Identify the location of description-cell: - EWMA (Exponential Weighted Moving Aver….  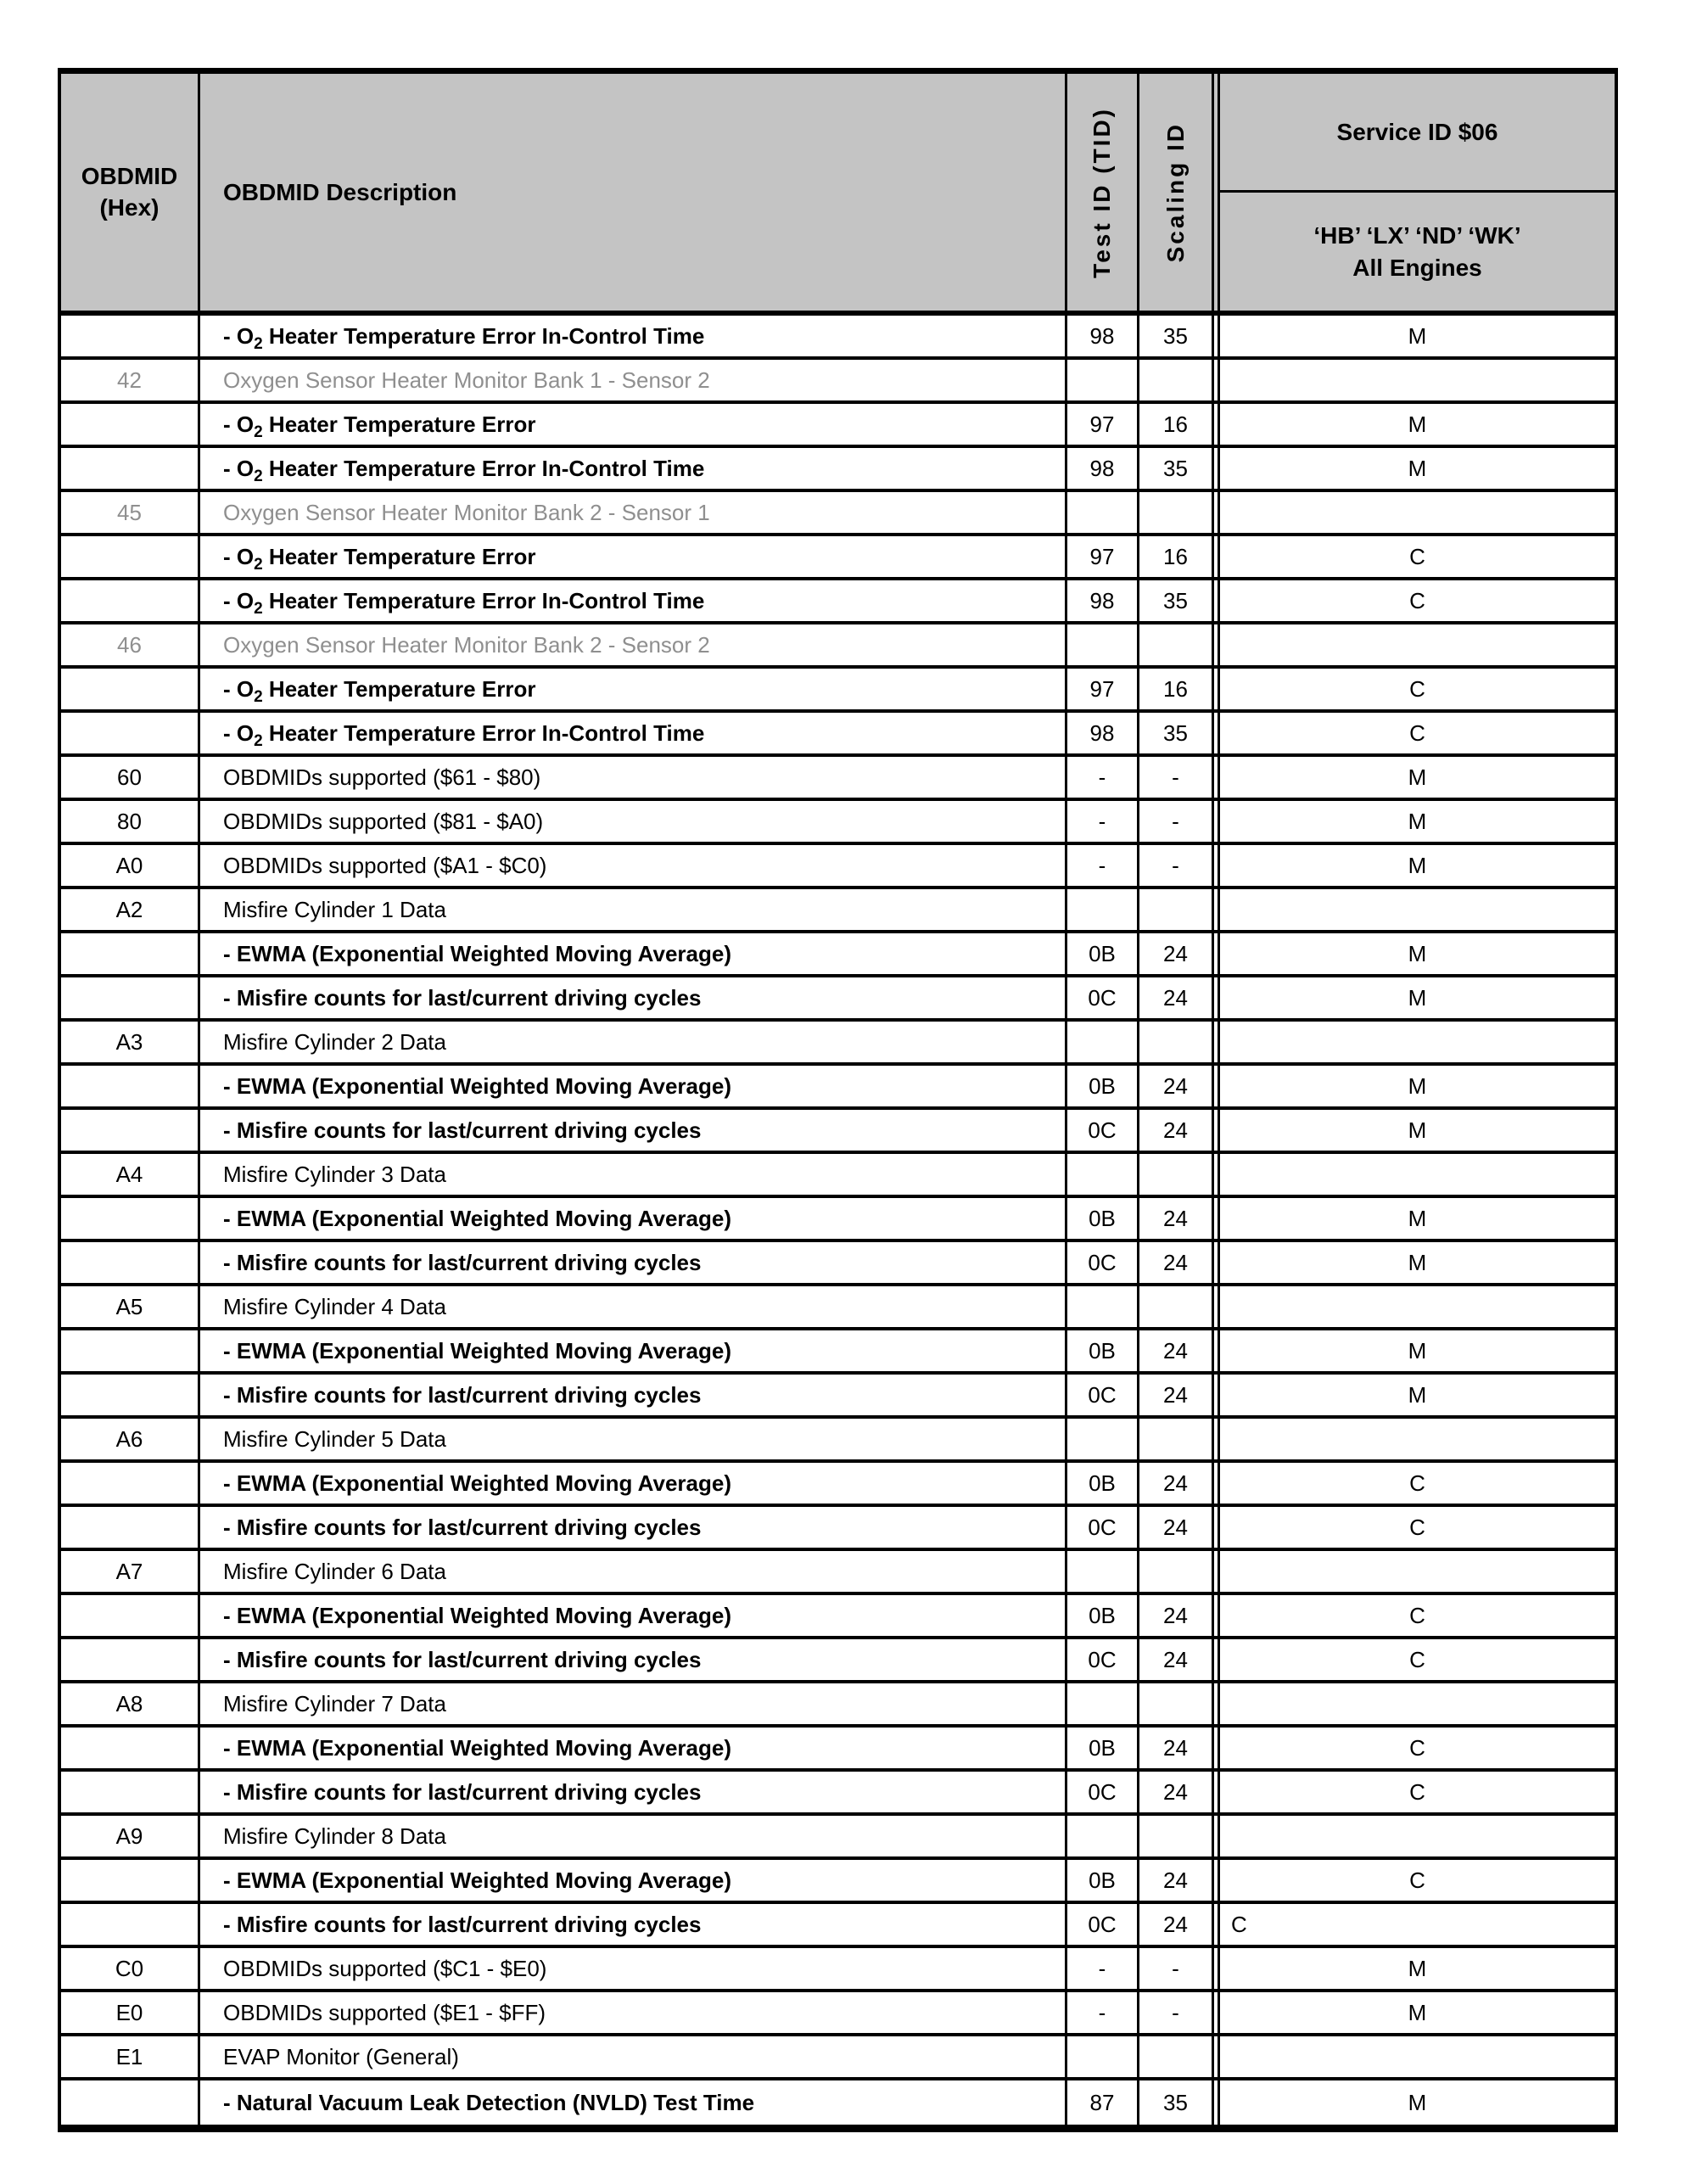
(633, 1748).